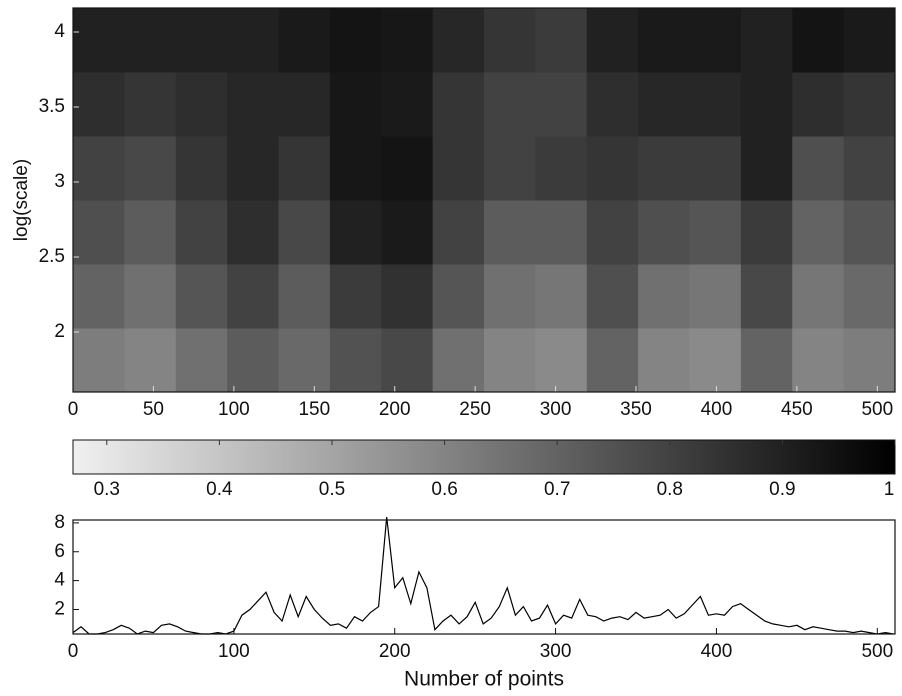 This screenshot has height=696, width=902. What do you see at coordinates (332, 489) in the screenshot?
I see `colorbar-tick-label: 0.5` at bounding box center [332, 489].